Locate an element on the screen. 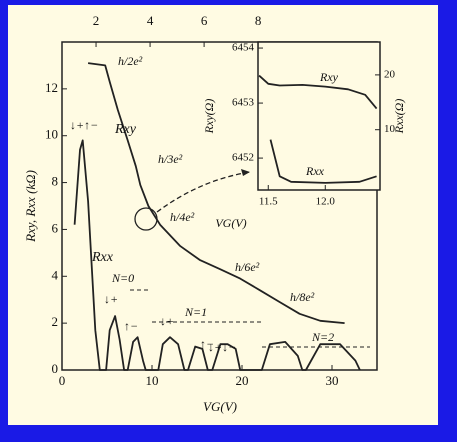 The width and height of the screenshot is (457, 442). x-tick-label: 11.5 is located at coordinates (268, 202).